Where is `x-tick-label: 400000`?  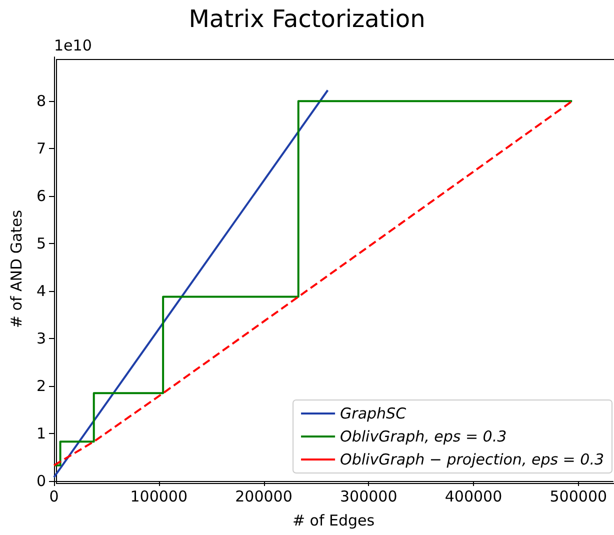 x-tick-label: 400000 is located at coordinates (473, 497).